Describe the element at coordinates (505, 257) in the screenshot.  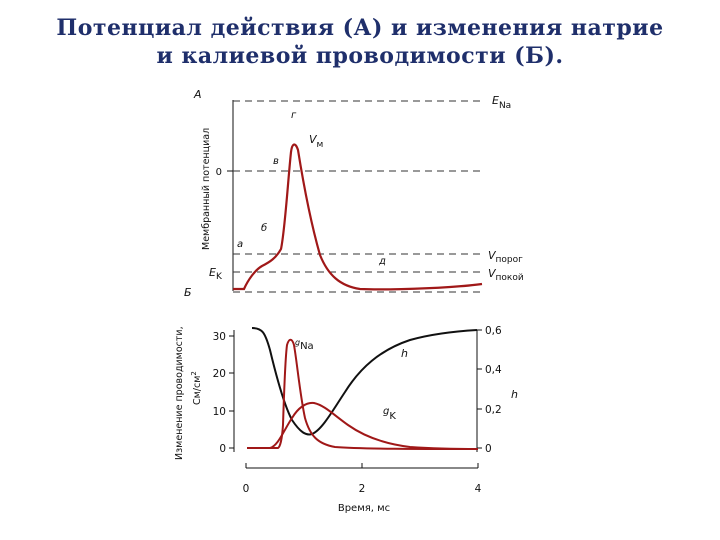
I see `vthr-label: Vпорог` at that location.